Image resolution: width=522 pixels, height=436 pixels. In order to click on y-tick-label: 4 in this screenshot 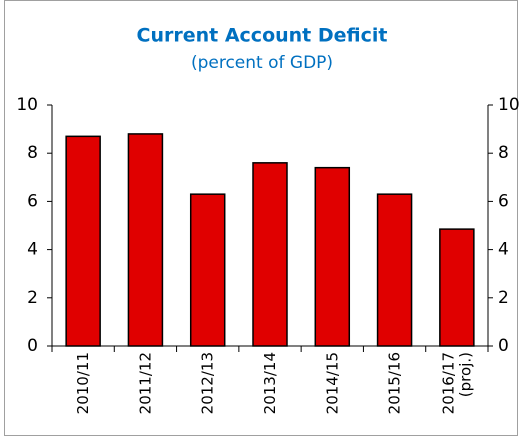, I will do `click(32, 250)`.